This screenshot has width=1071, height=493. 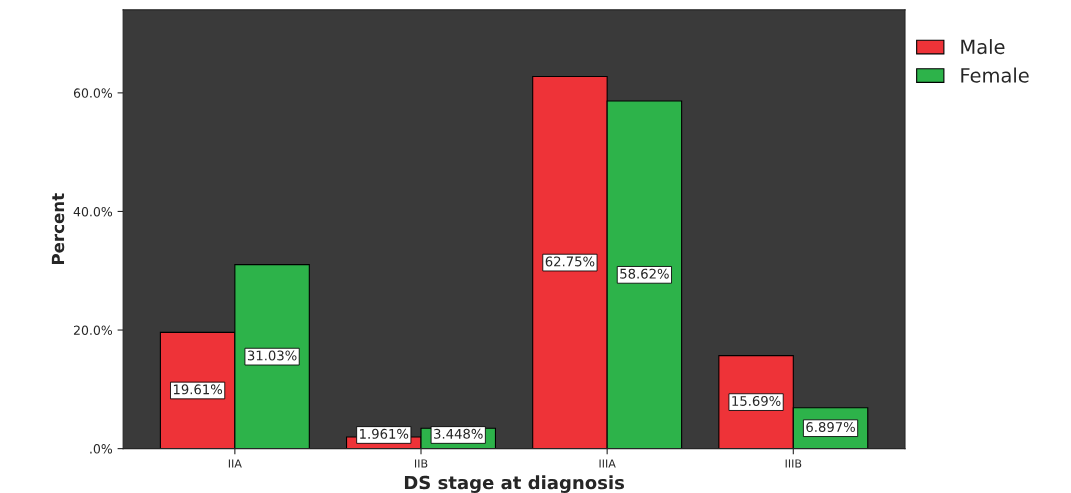 I want to click on y-tick-label: .0%, so click(x=101, y=449).